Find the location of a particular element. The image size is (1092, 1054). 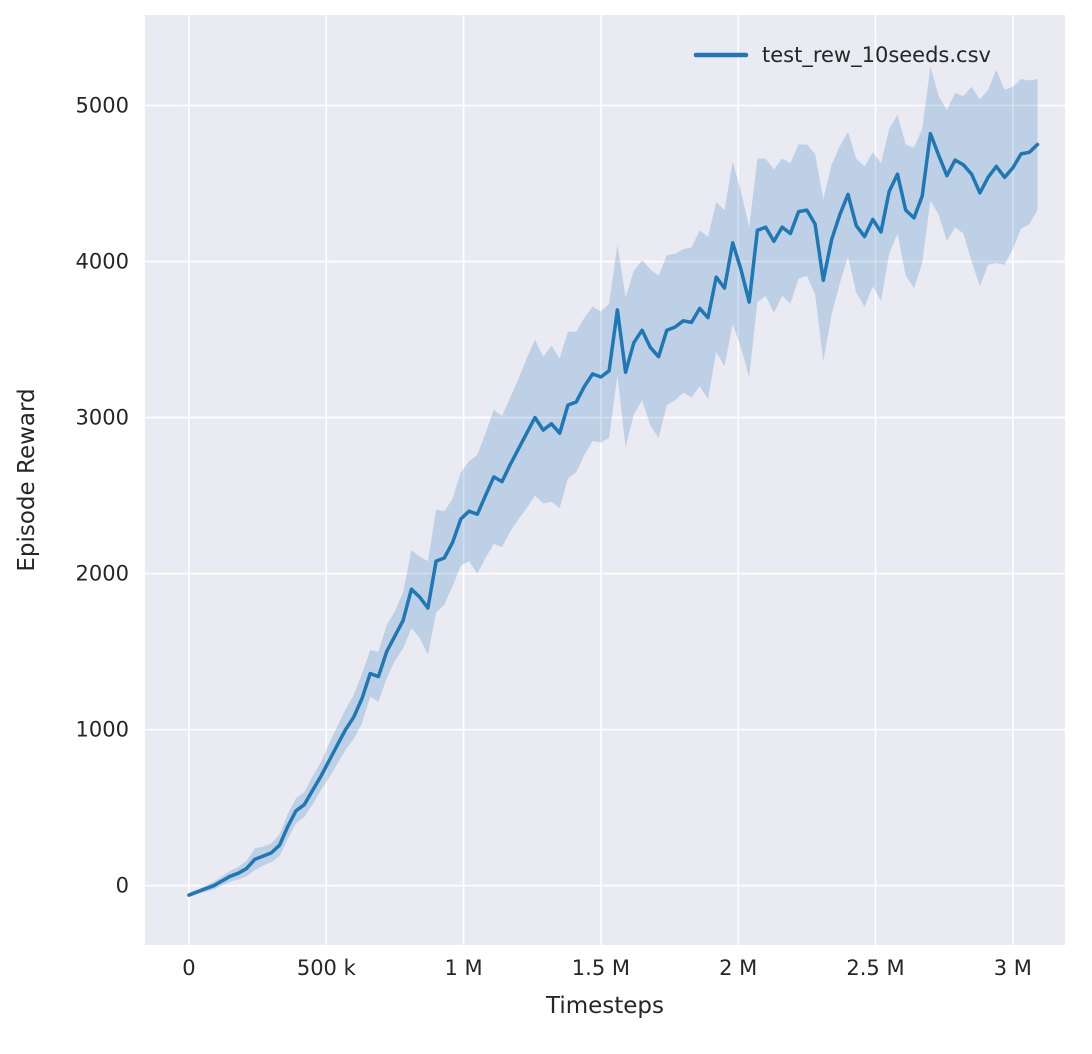

y-tick-label: 1000 is located at coordinates (102, 730).